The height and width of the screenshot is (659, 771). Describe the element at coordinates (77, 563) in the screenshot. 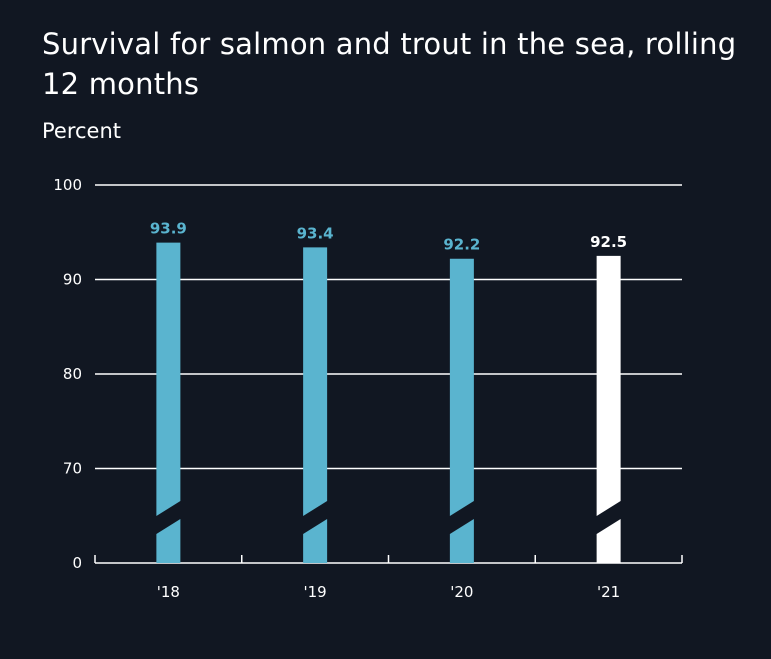

I see `y-tick-label: 0` at that location.